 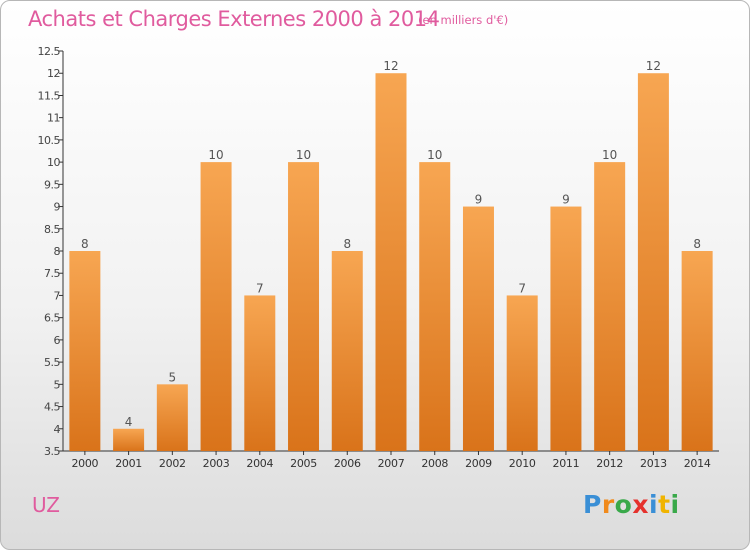 What do you see at coordinates (53, 162) in the screenshot?
I see `y-tick-label: 10` at bounding box center [53, 162].